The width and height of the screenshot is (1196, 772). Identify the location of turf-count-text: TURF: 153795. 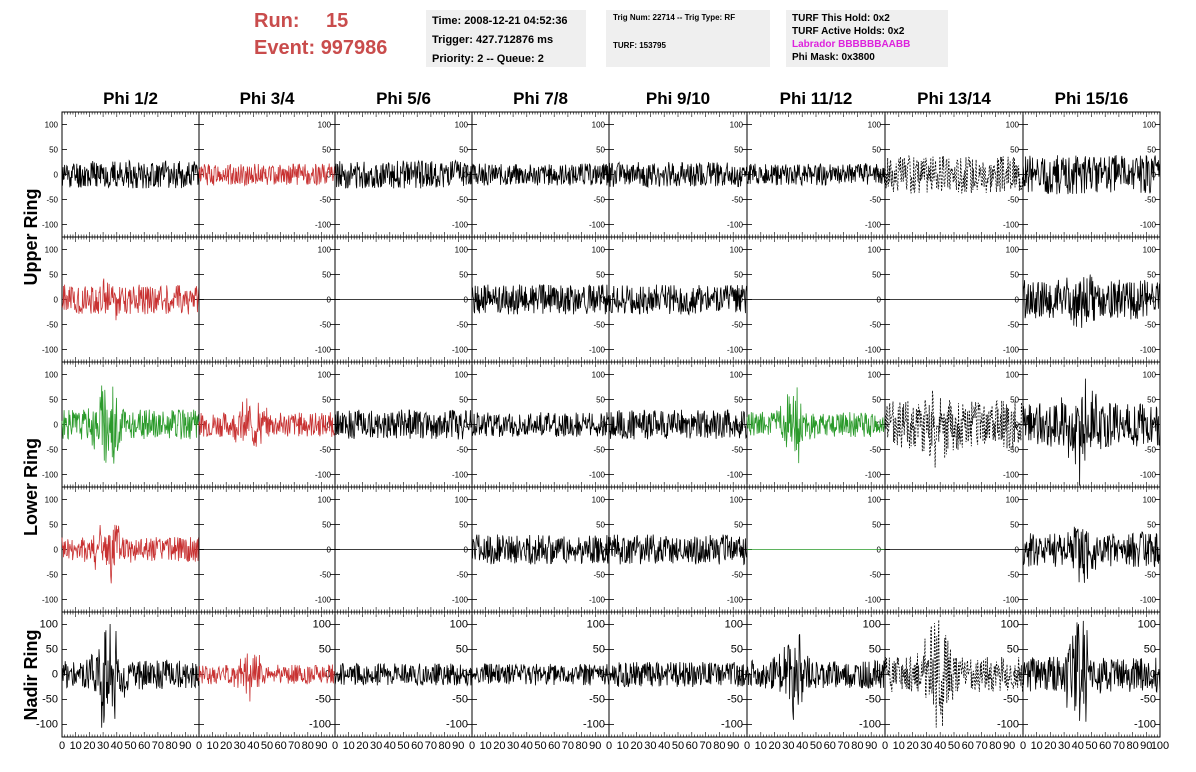
(639, 45).